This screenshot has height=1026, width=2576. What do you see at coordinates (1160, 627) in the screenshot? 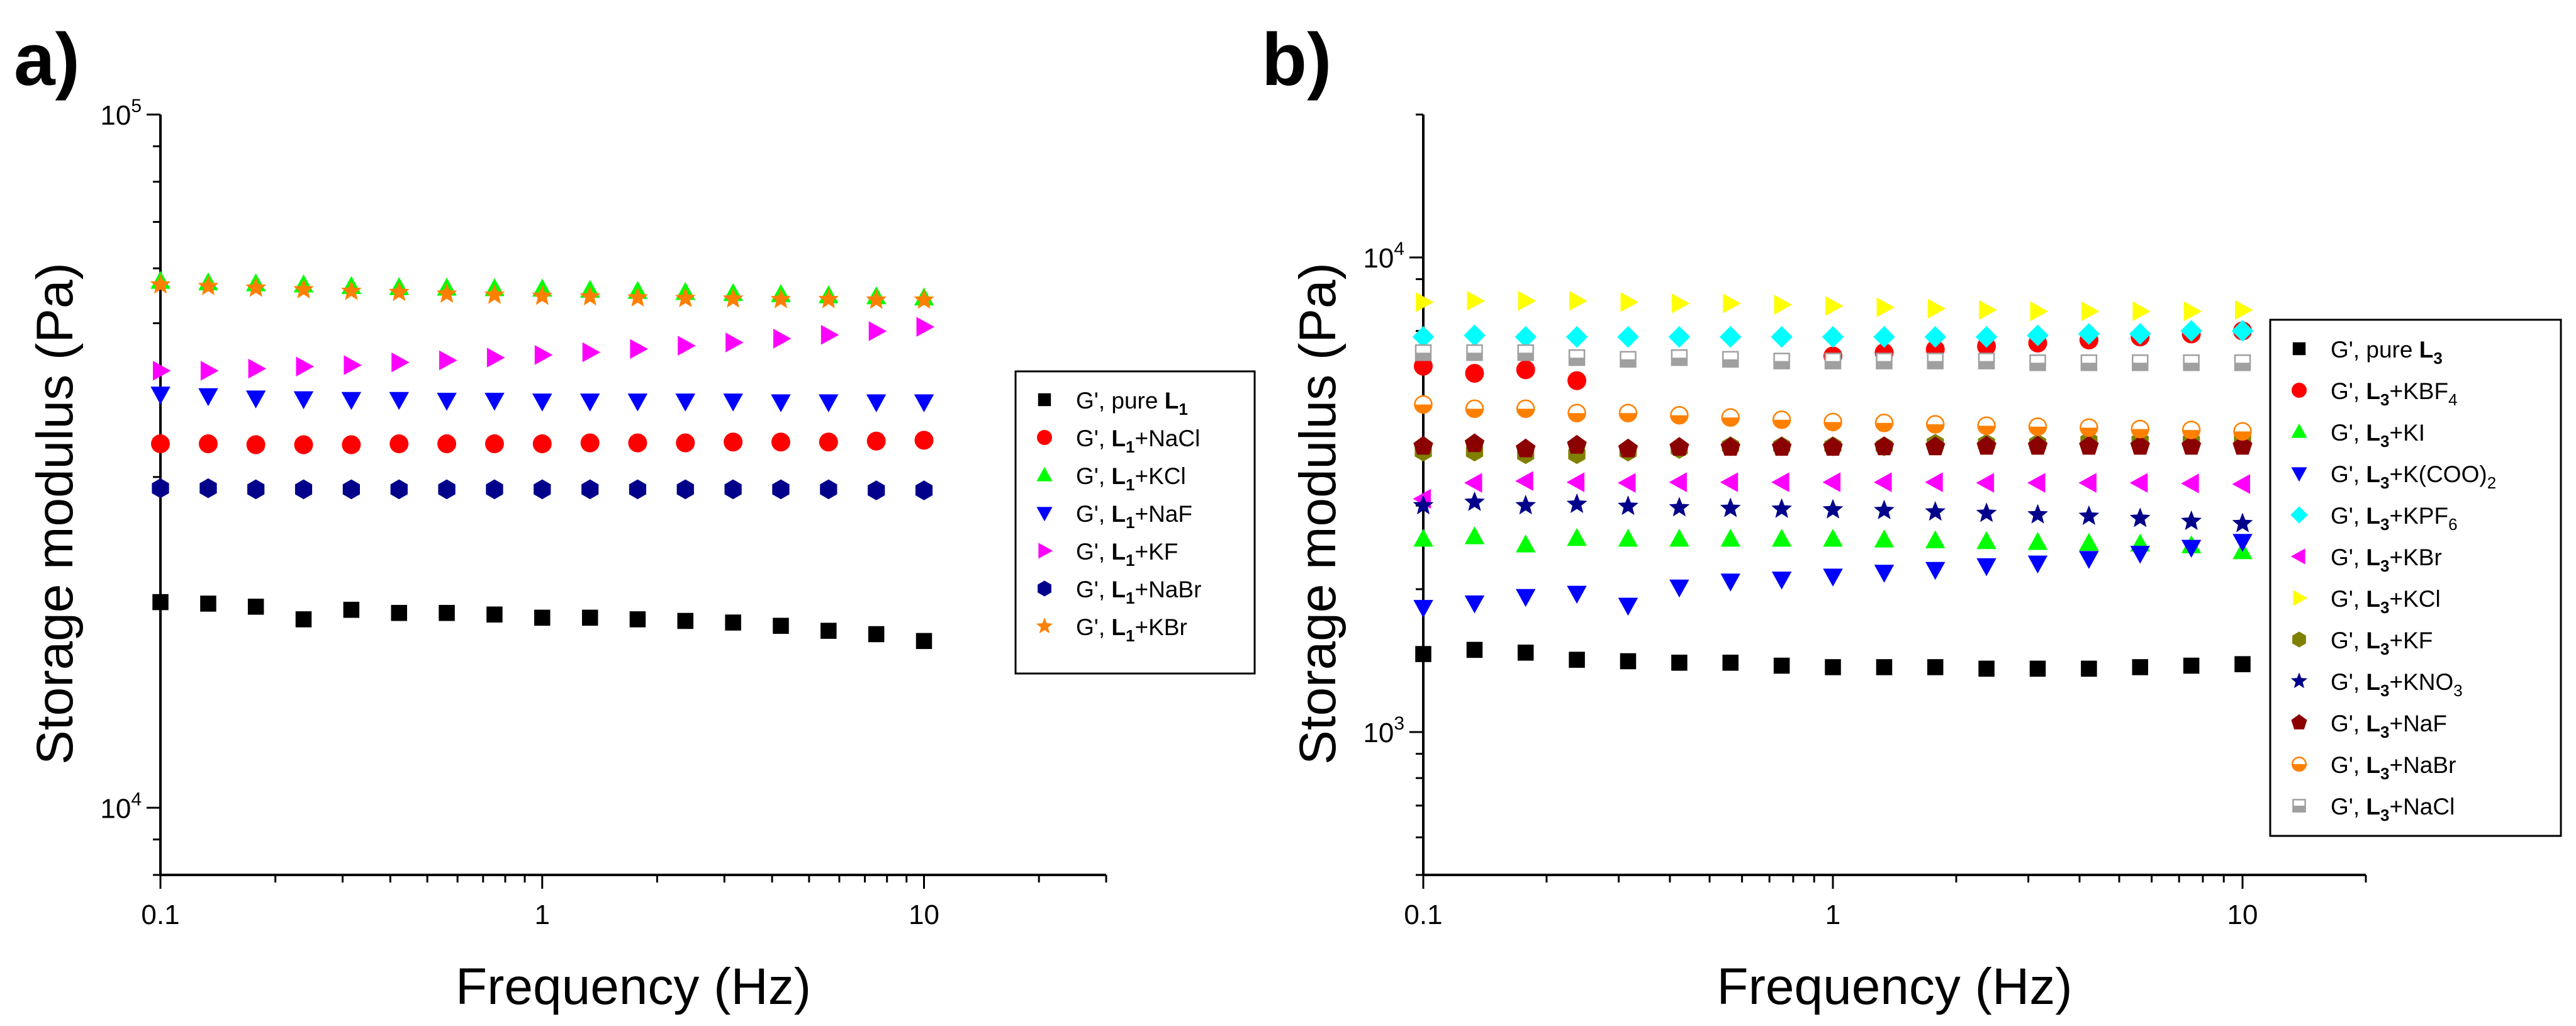
I see `legend-suffix: +KBr` at bounding box center [1160, 627].